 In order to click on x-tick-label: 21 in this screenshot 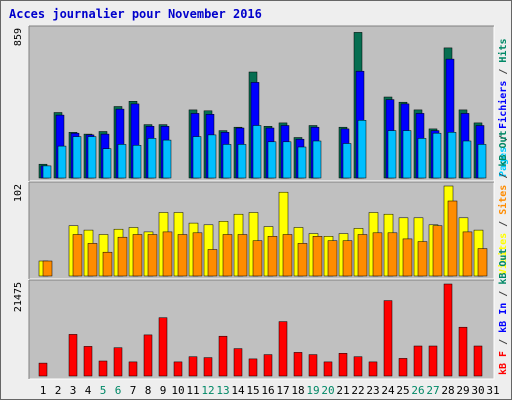, I will do `click(342, 390)`.